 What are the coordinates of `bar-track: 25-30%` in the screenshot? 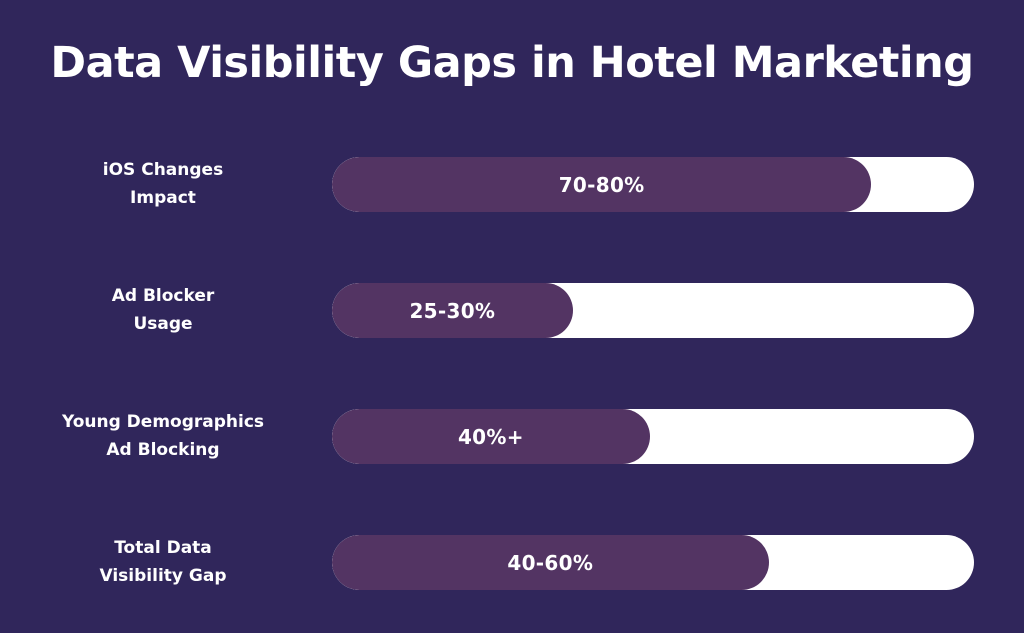 It's located at (653, 310).